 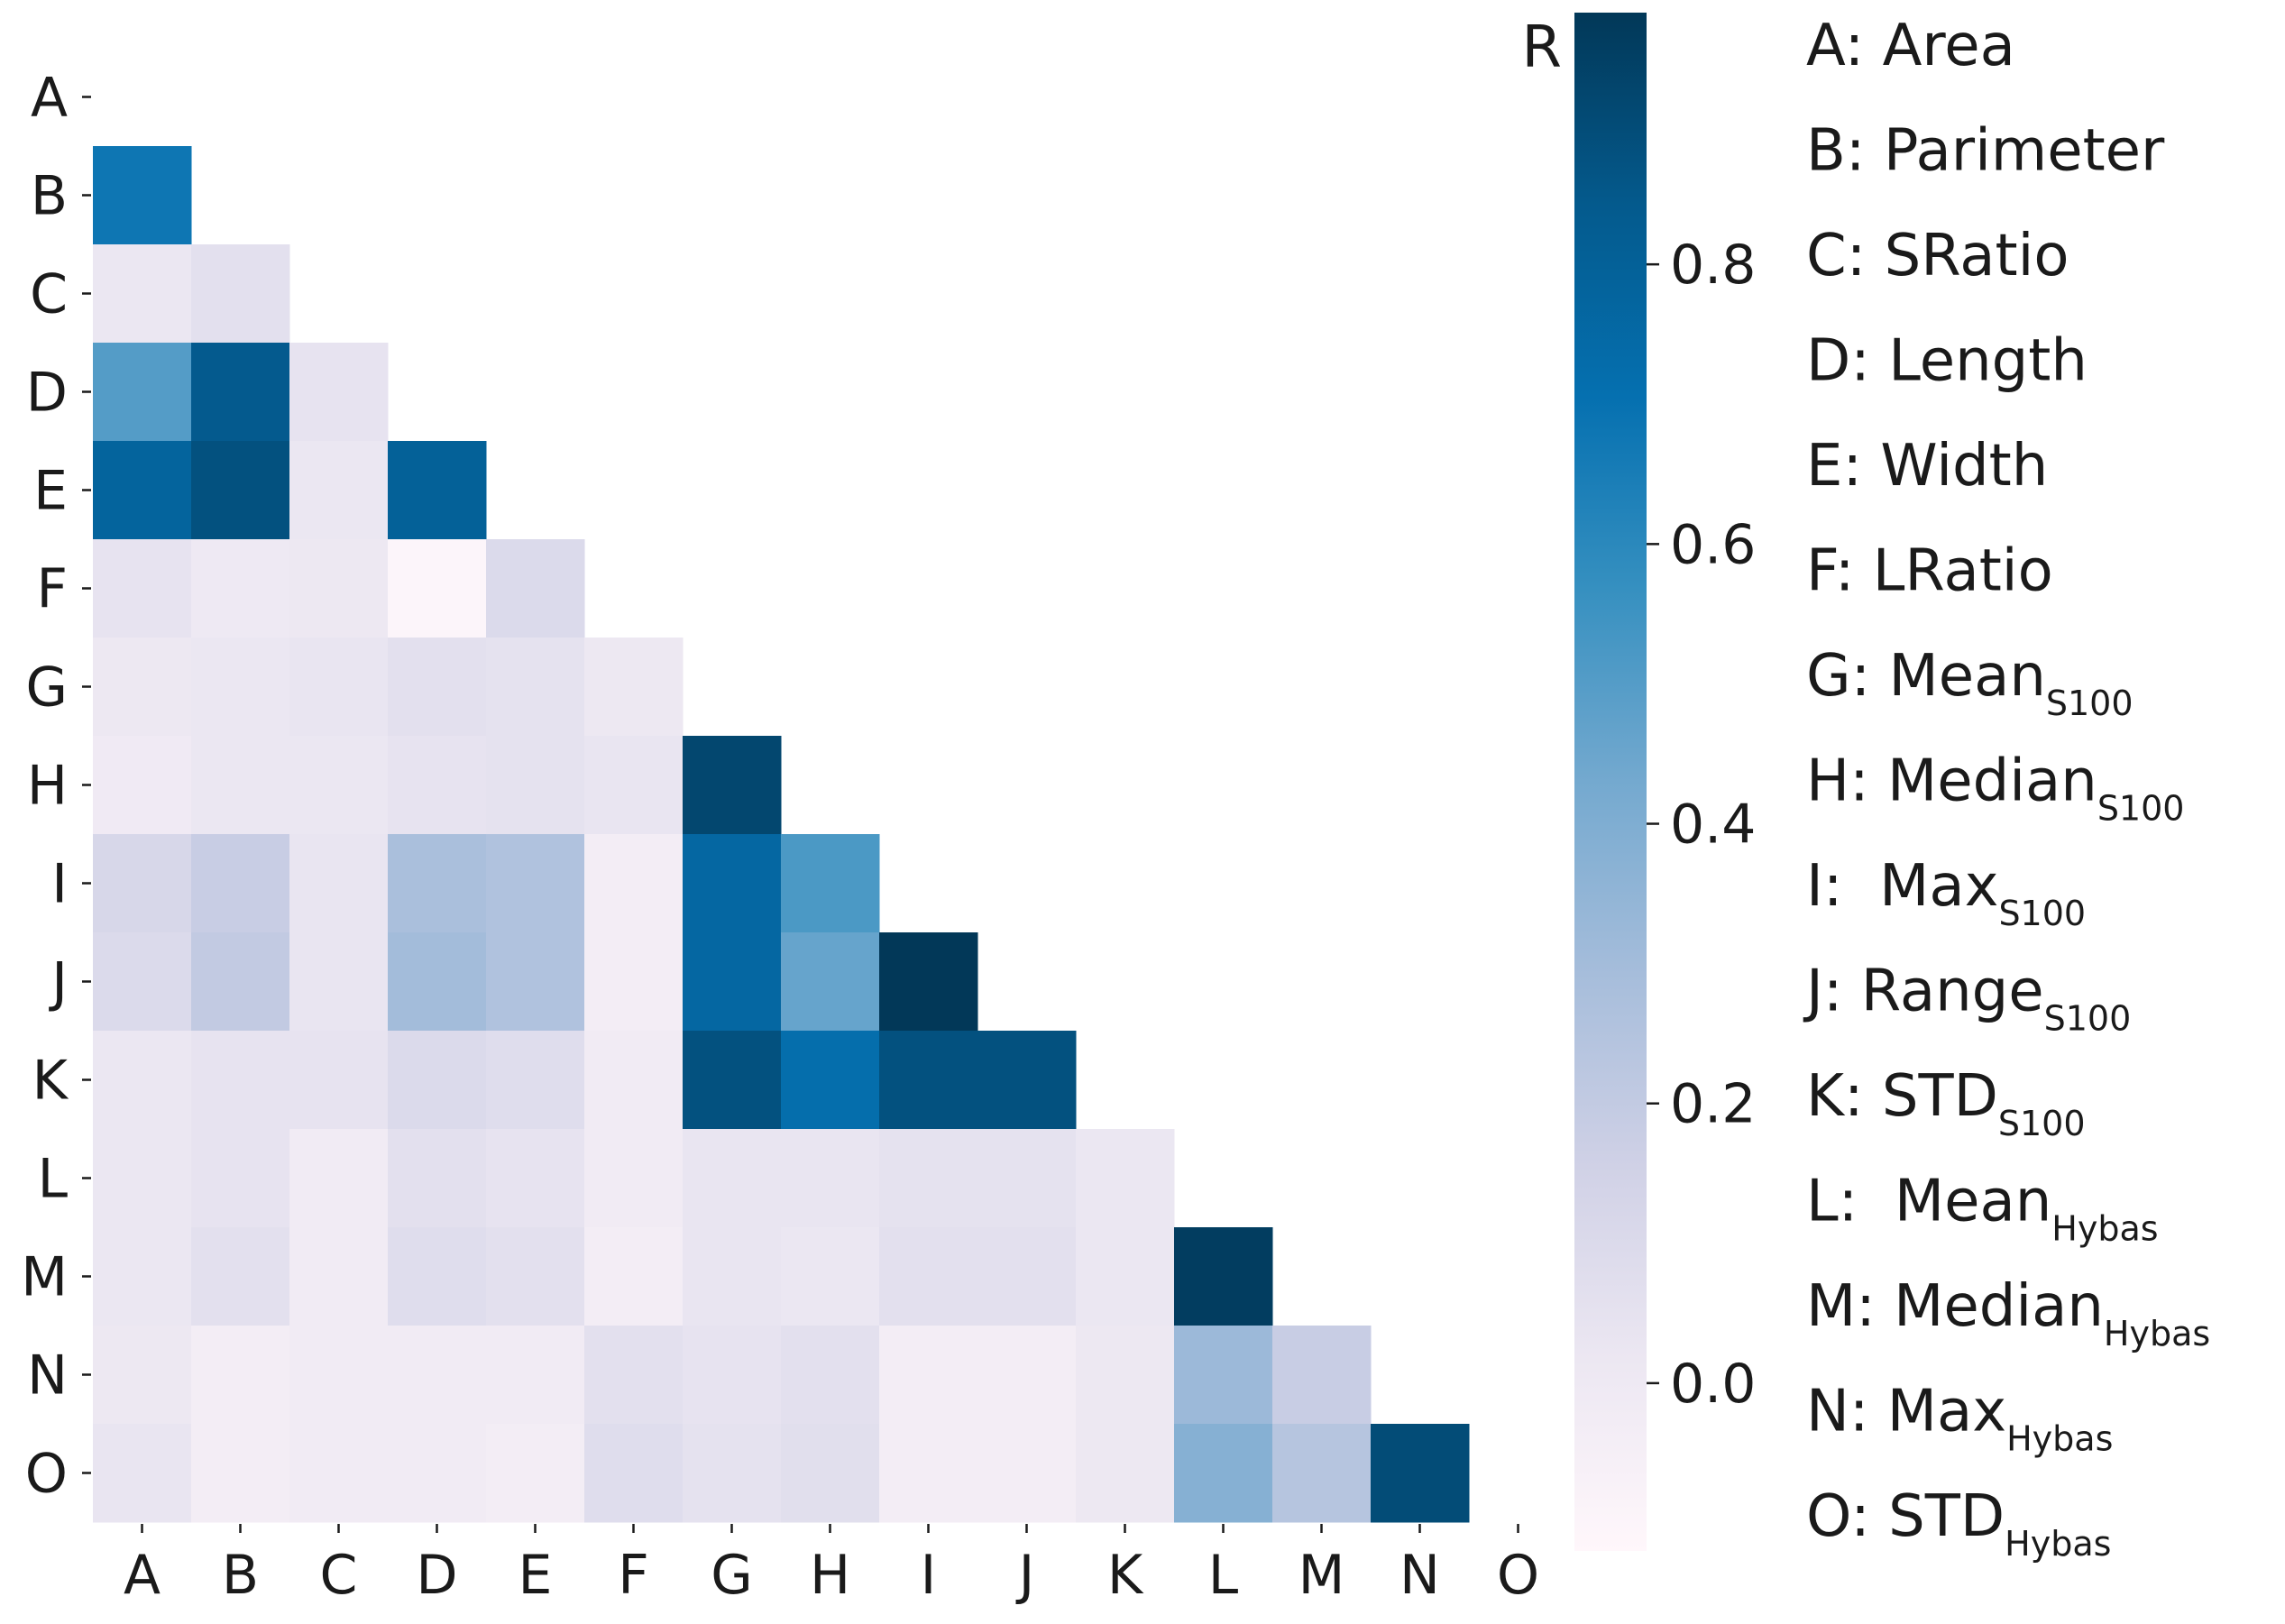 I want to click on x-tick-label-E: E, so click(x=535, y=1575).